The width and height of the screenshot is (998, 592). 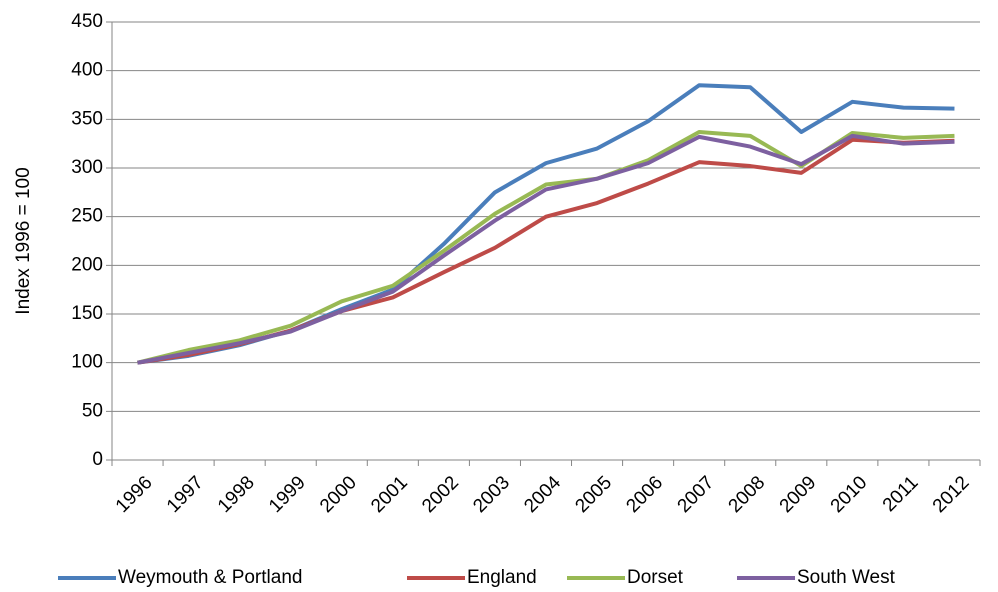 I want to click on y-tick-label: 0, so click(x=97, y=459).